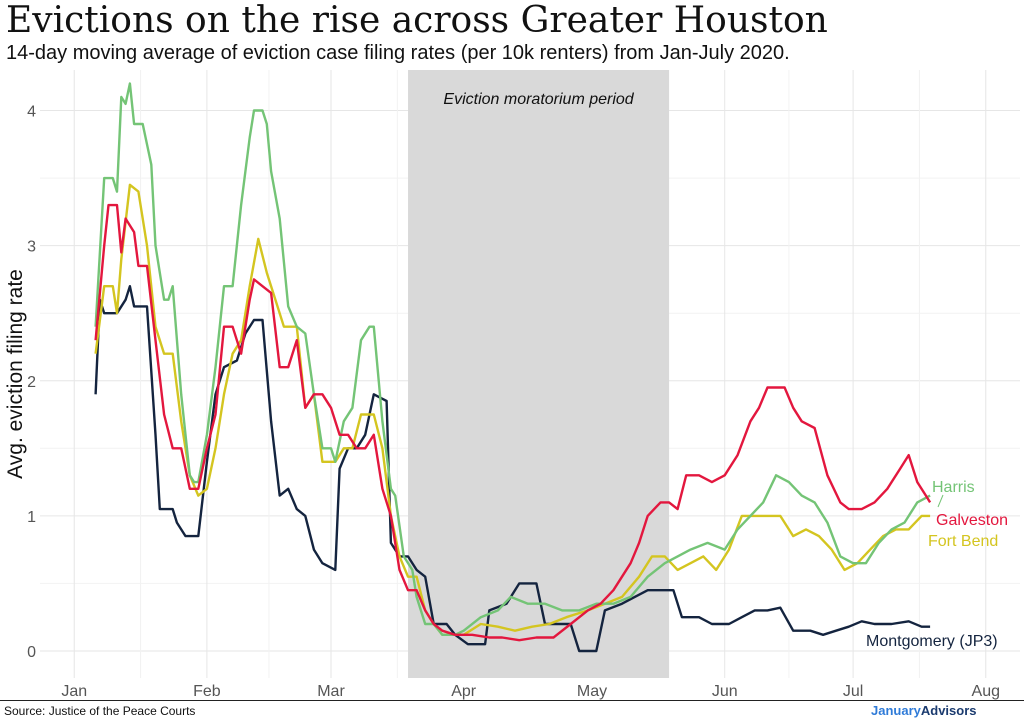  I want to click on series-label: Montgomery (JP3), so click(932, 641).